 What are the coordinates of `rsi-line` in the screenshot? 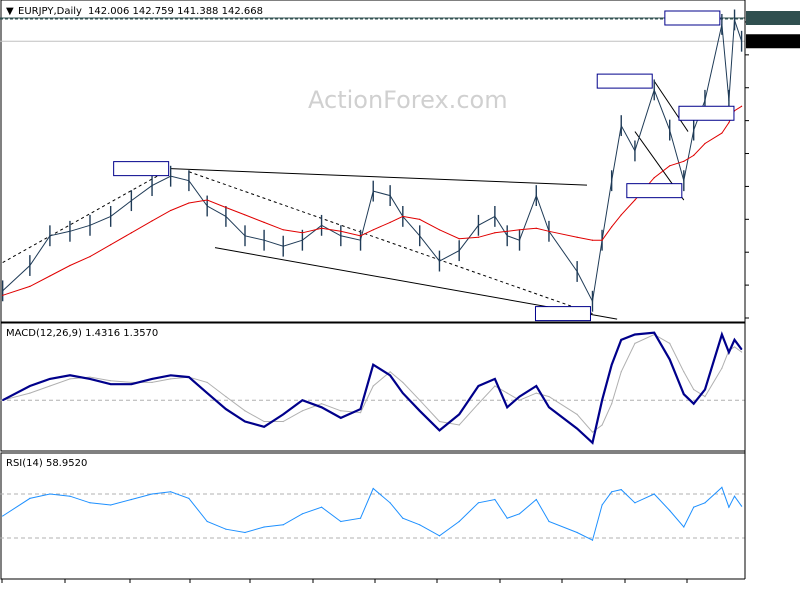 It's located at (372, 513).